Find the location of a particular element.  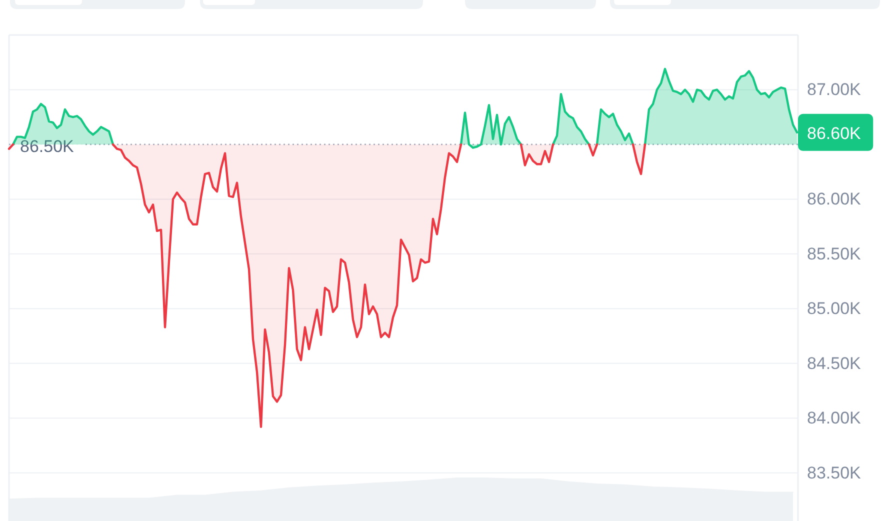

y-tick-label: 85.00K is located at coordinates (834, 308).